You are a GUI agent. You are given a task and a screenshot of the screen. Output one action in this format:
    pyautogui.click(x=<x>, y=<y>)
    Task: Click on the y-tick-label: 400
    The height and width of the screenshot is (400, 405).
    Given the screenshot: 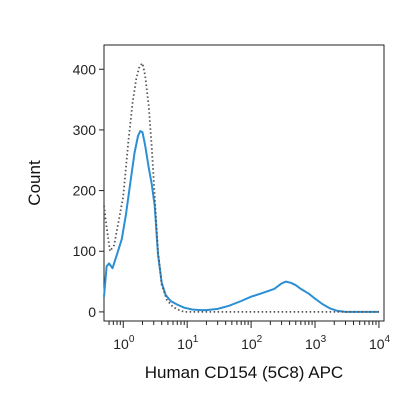 What is the action you would take?
    pyautogui.click(x=85, y=69)
    